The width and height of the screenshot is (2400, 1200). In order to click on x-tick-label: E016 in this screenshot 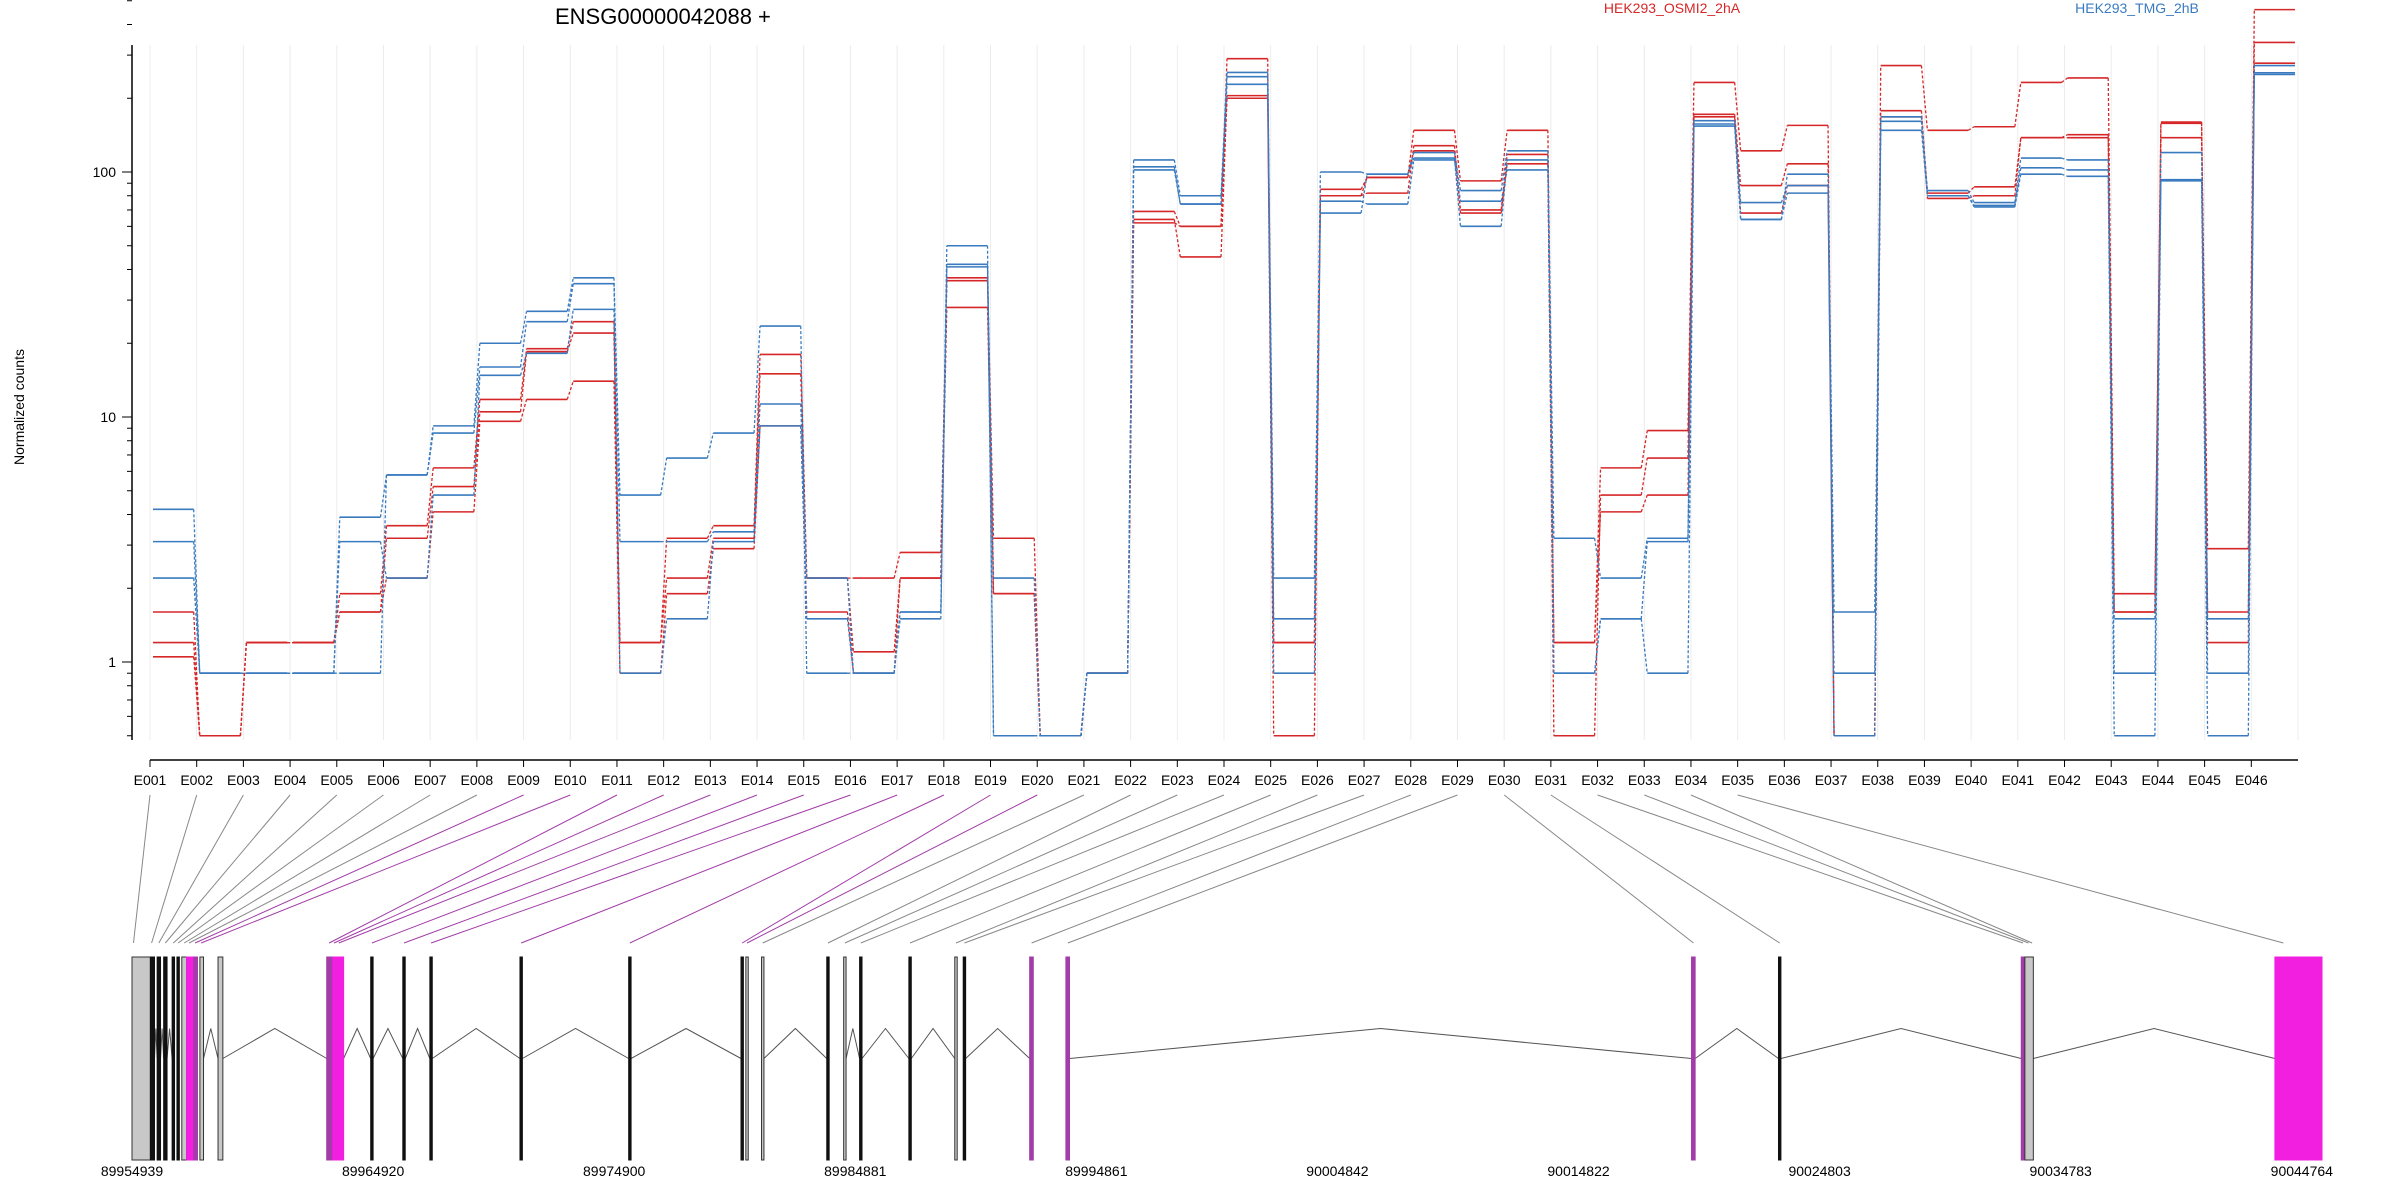, I will do `click(850, 780)`.